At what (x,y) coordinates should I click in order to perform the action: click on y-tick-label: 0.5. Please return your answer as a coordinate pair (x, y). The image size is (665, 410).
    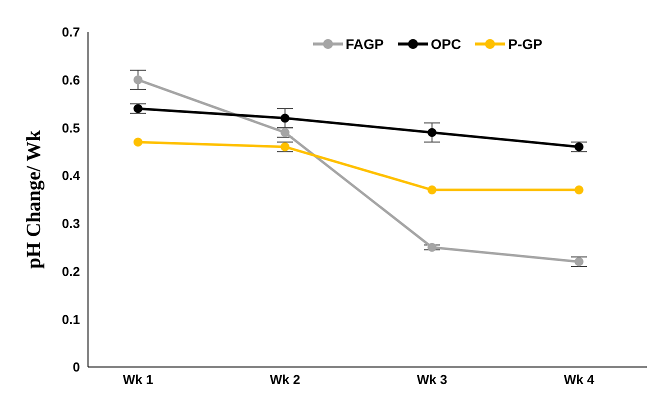
    Looking at the image, I should click on (71, 128).